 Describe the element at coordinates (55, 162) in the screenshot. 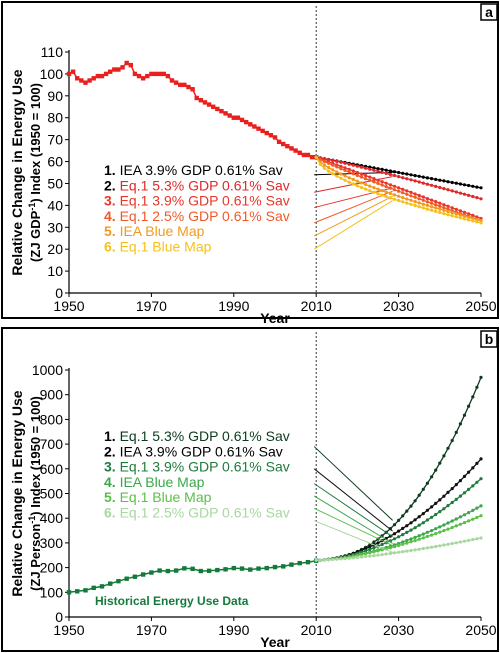

I see `y-tick-label: 60` at that location.